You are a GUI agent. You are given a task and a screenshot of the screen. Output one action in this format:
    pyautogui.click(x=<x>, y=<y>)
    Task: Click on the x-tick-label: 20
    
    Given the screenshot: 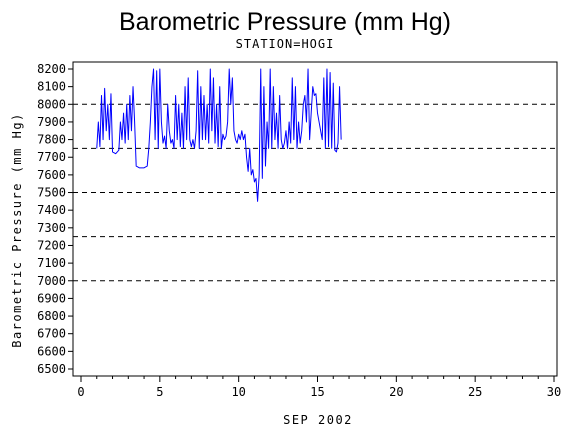 What is the action you would take?
    pyautogui.click(x=396, y=392)
    